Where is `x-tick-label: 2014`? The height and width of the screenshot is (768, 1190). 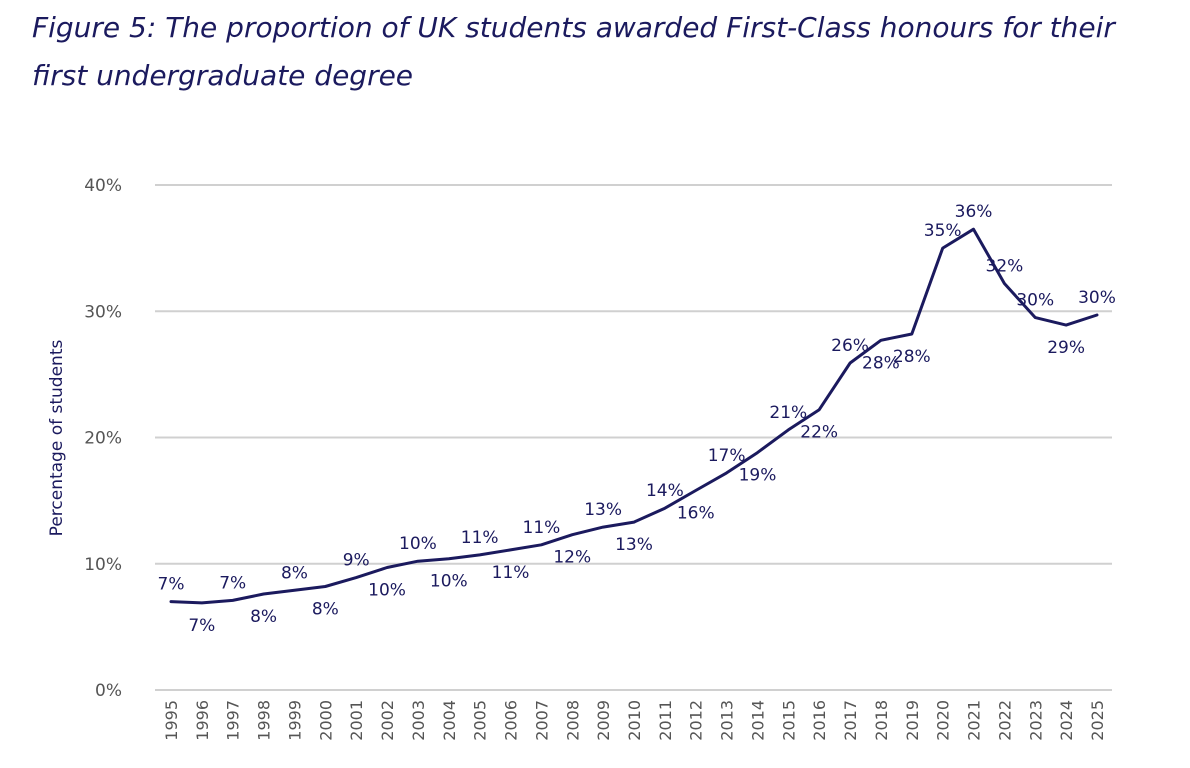
x-tick-label: 2014 is located at coordinates (757, 720).